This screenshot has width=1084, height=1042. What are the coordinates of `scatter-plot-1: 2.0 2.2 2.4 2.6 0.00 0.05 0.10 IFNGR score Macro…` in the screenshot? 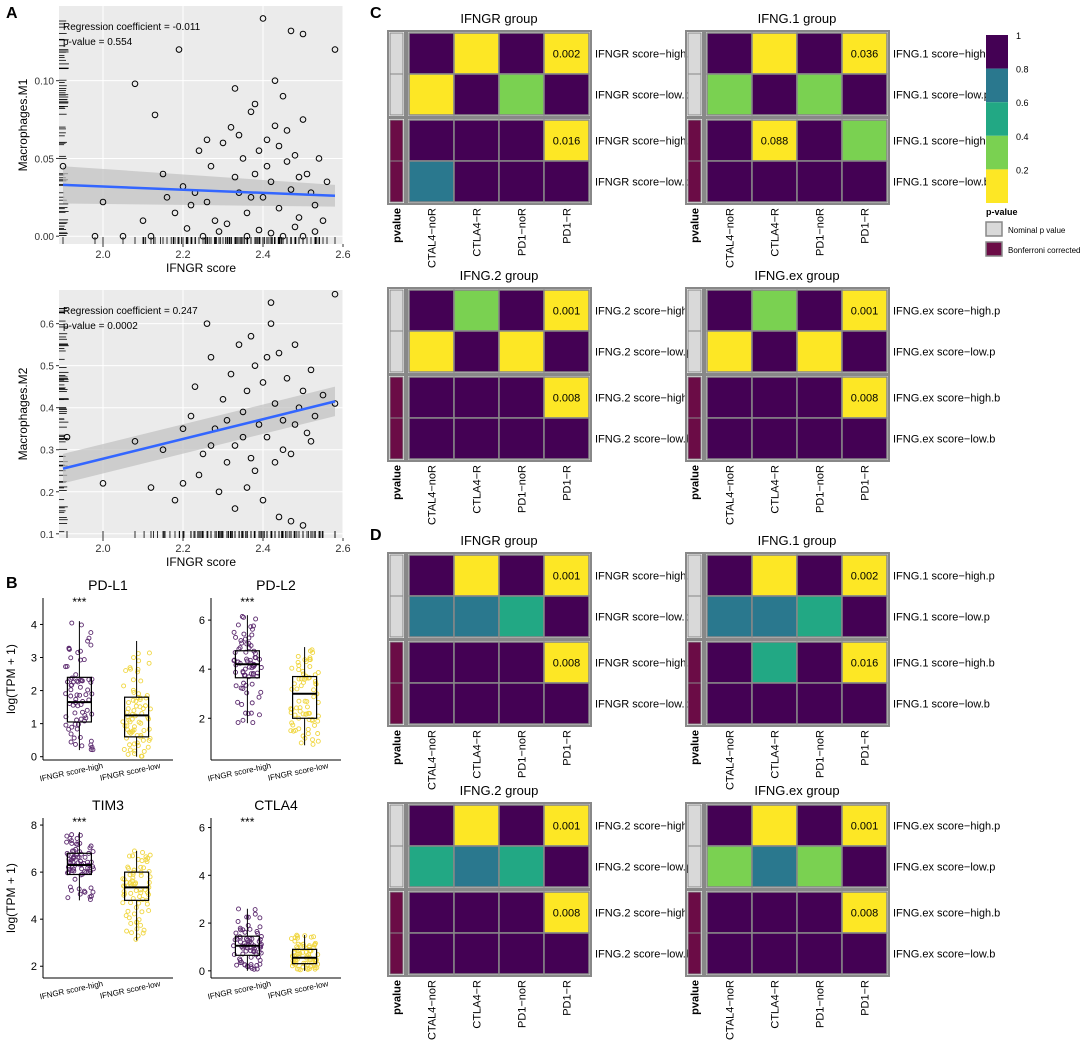 It's located at (183, 140).